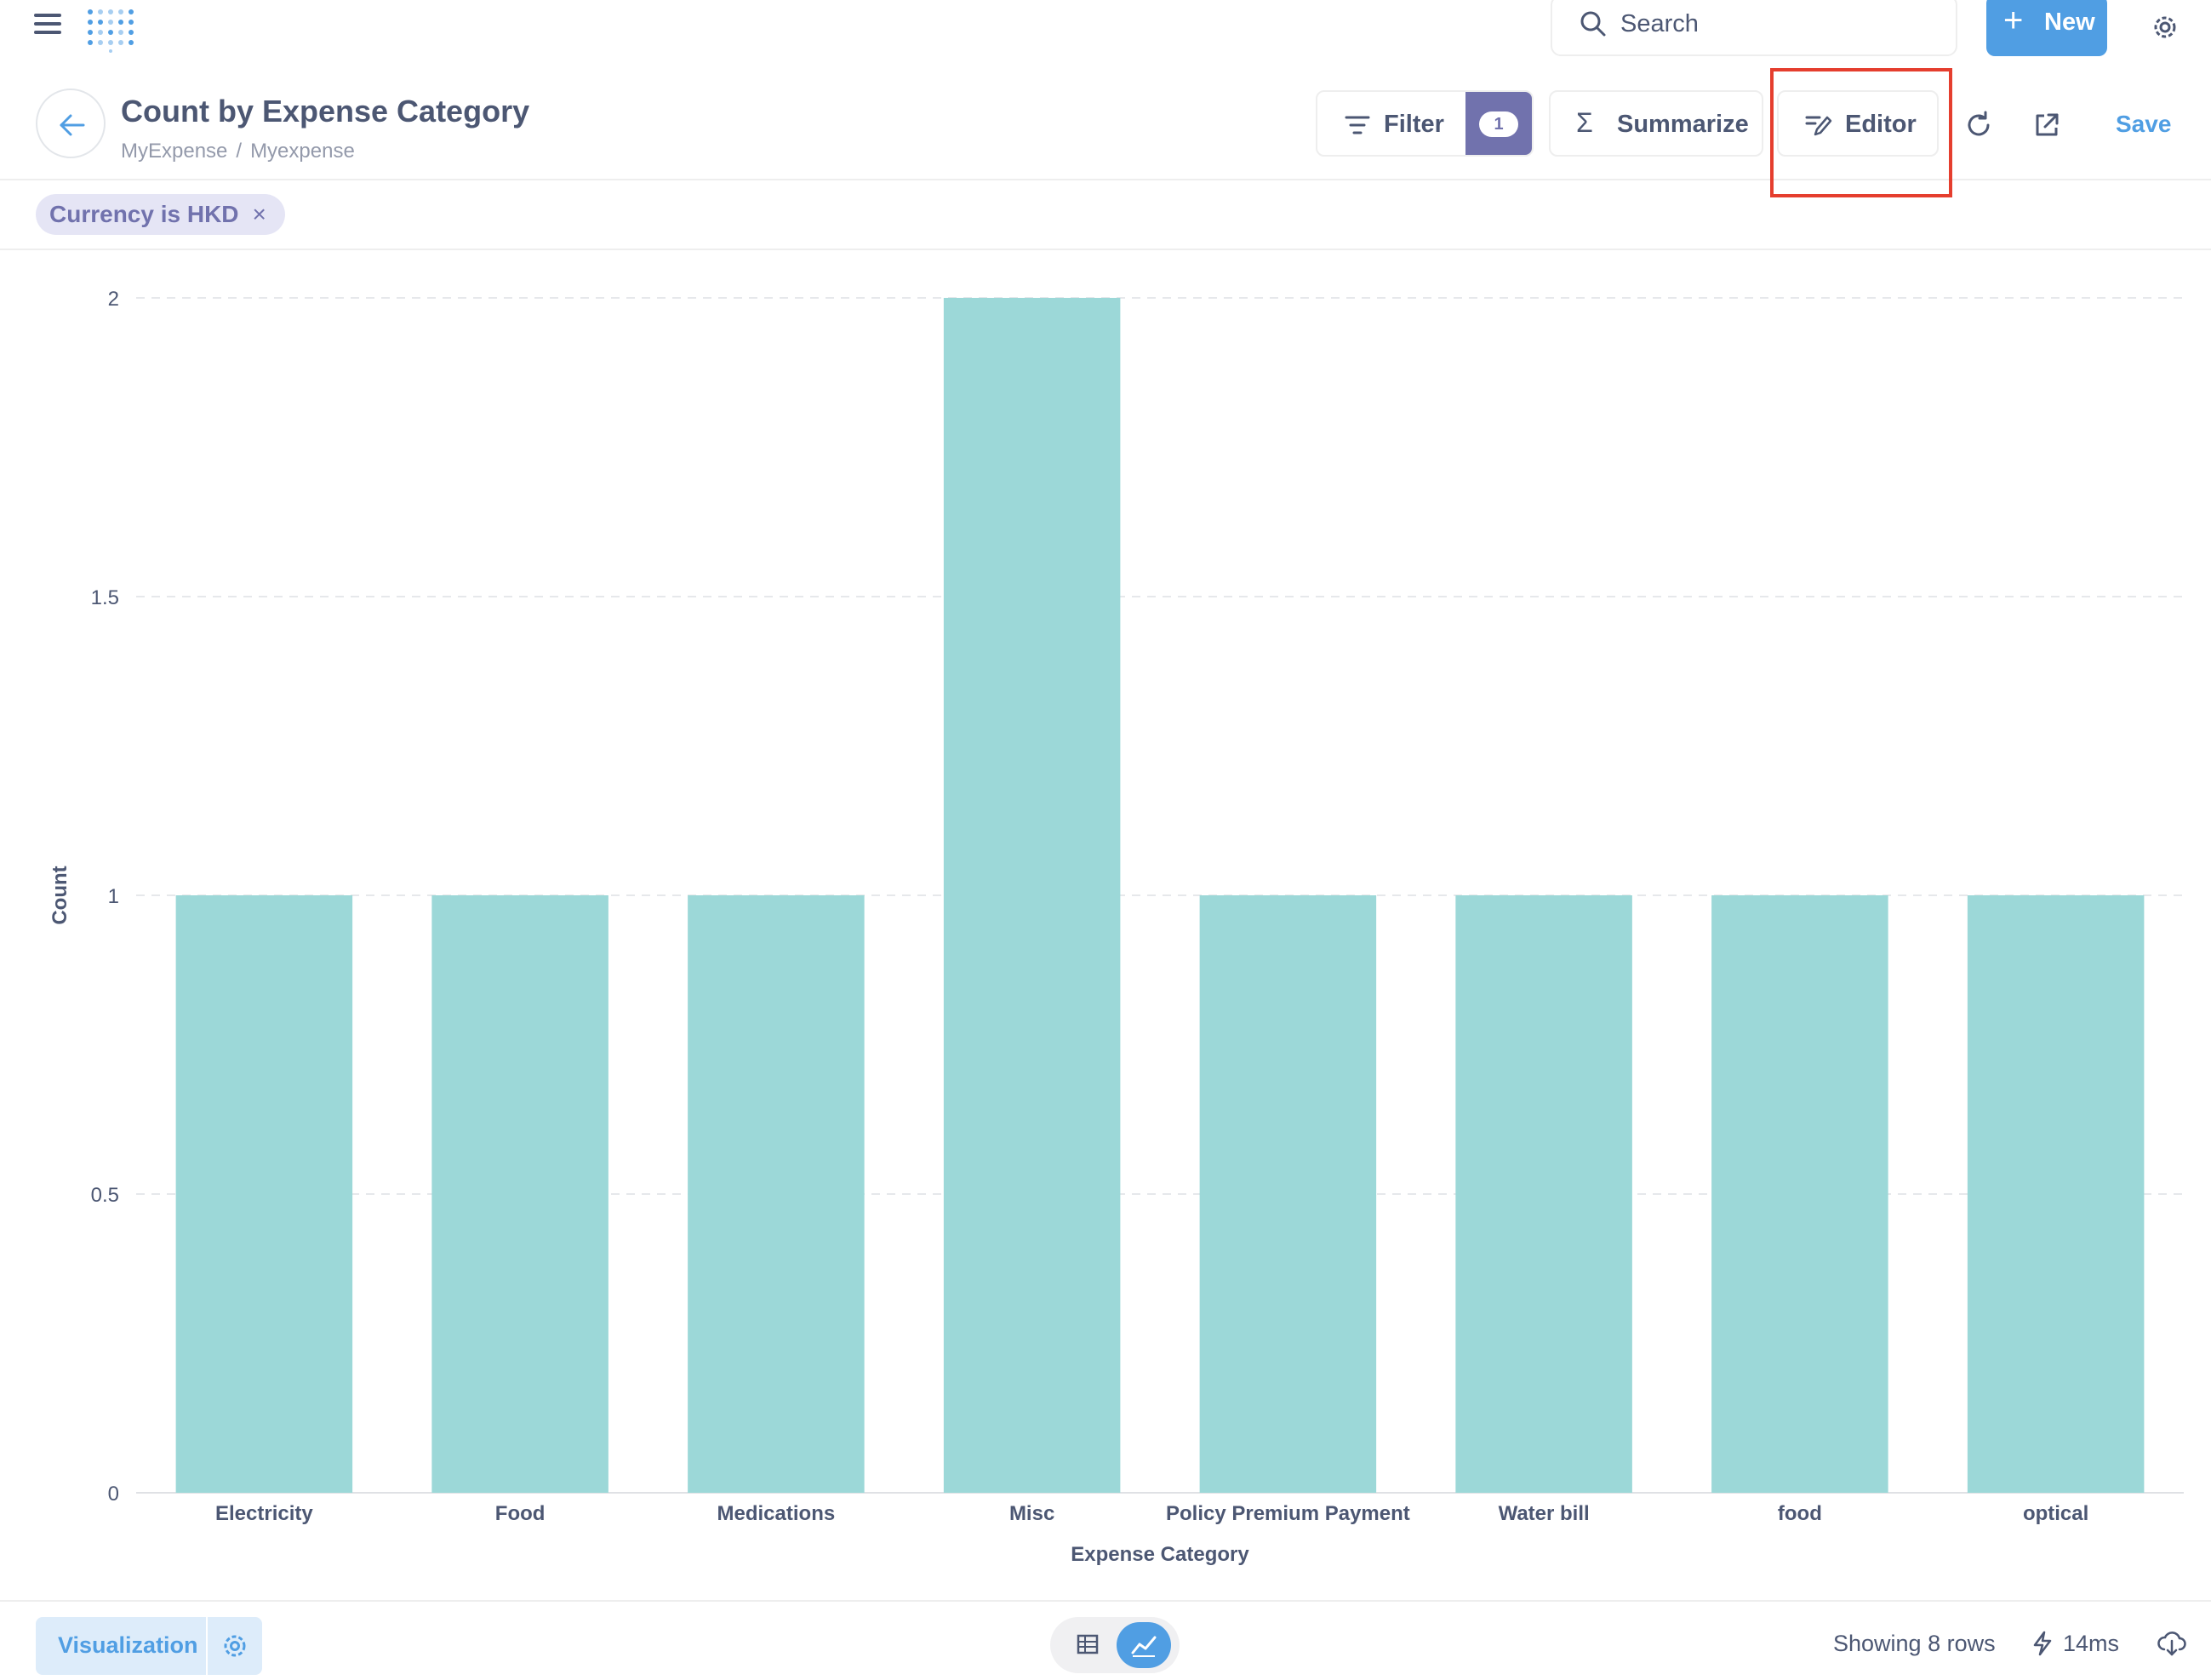 This screenshot has width=2211, height=1680. I want to click on close-icon: ×, so click(259, 214).